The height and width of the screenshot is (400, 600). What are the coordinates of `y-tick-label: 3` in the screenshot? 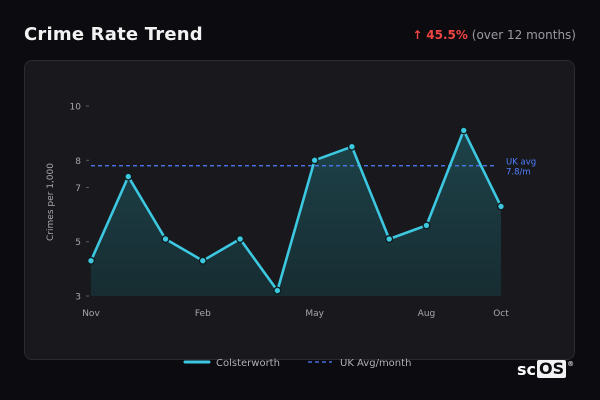 It's located at (78, 298).